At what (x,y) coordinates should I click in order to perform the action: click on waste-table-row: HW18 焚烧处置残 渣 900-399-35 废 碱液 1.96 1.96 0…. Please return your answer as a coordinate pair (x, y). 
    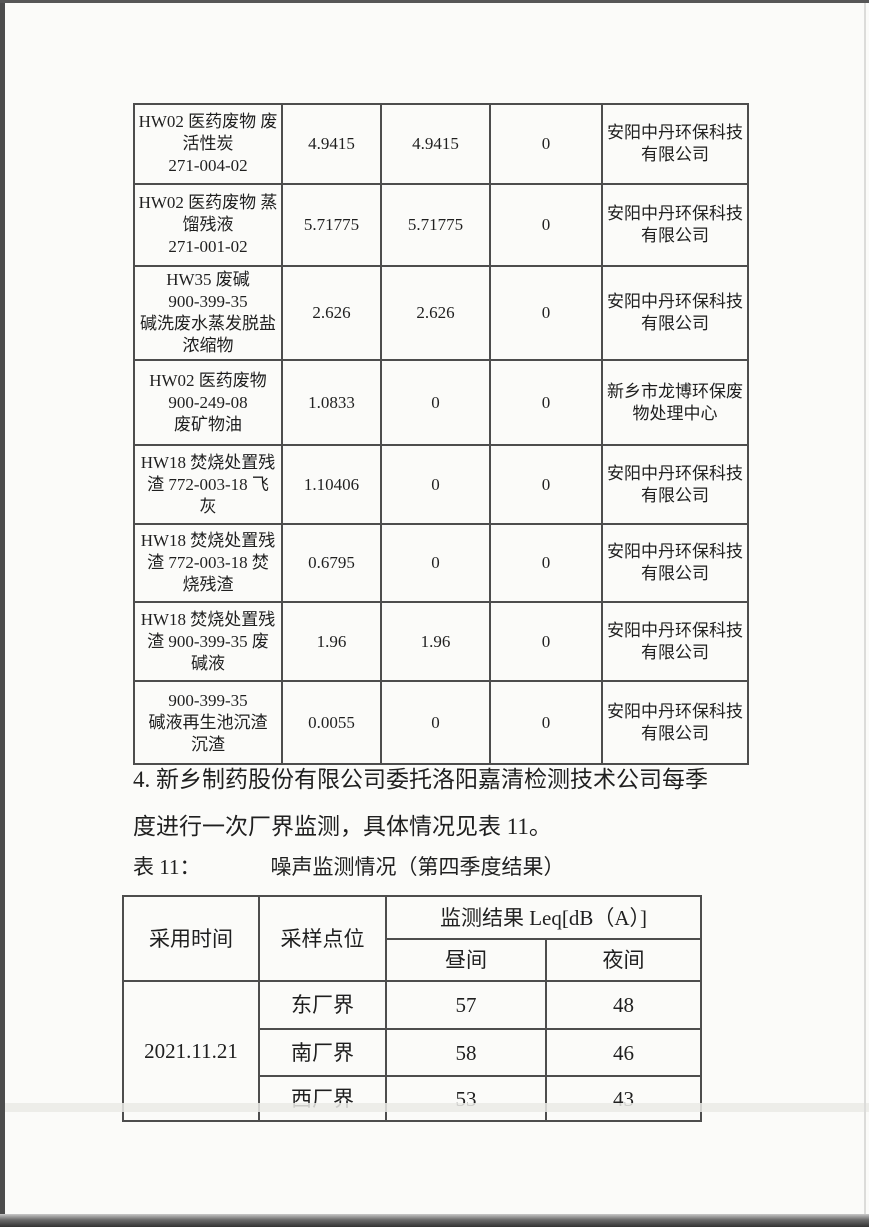
    Looking at the image, I should click on (441, 641).